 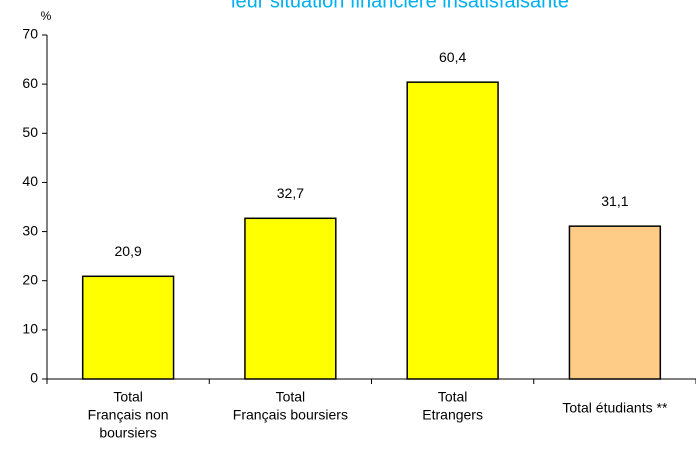 What do you see at coordinates (614, 201) in the screenshot?
I see `value-label: 31,1` at bounding box center [614, 201].